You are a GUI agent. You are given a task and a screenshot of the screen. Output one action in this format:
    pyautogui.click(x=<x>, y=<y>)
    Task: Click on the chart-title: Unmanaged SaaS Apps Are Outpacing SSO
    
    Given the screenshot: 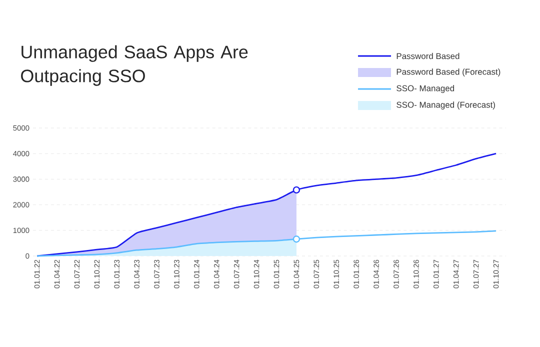 What is the action you would take?
    pyautogui.click(x=134, y=65)
    